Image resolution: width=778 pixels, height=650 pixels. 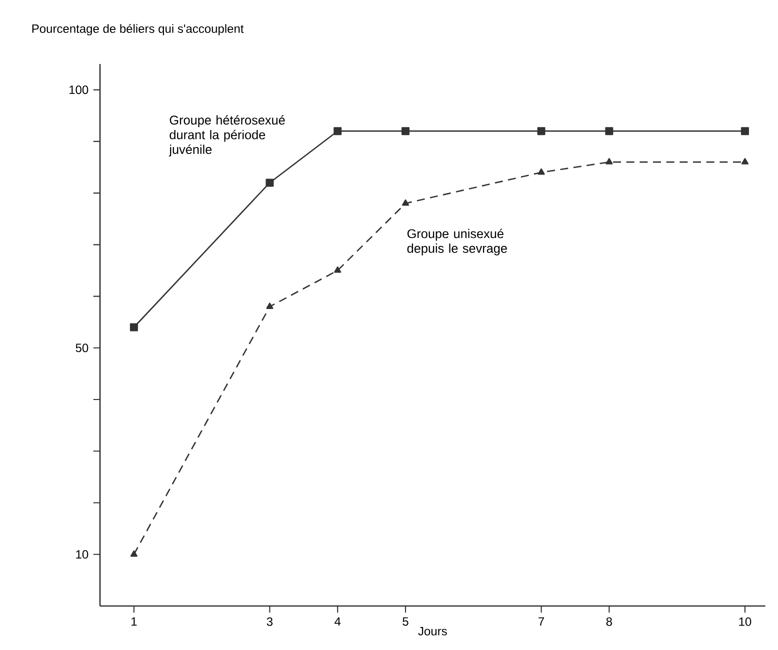 What do you see at coordinates (609, 621) in the screenshot?
I see `x-tick-label: 8` at bounding box center [609, 621].